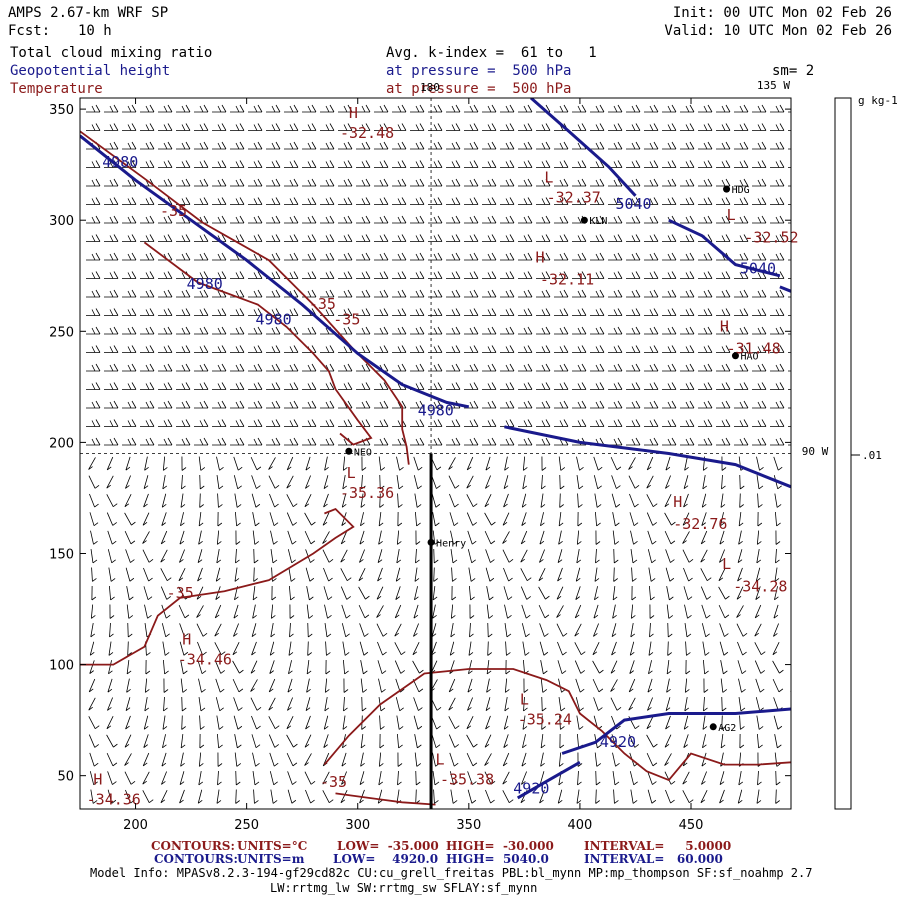 This screenshot has height=900, width=900. What do you see at coordinates (760, 586) in the screenshot?
I see `temperature-label: -34.28` at bounding box center [760, 586].